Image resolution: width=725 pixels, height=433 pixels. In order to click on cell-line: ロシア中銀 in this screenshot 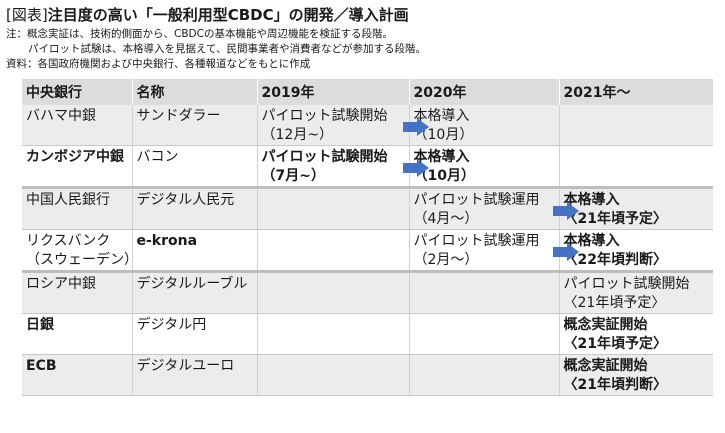, I will do `click(61, 284)`.